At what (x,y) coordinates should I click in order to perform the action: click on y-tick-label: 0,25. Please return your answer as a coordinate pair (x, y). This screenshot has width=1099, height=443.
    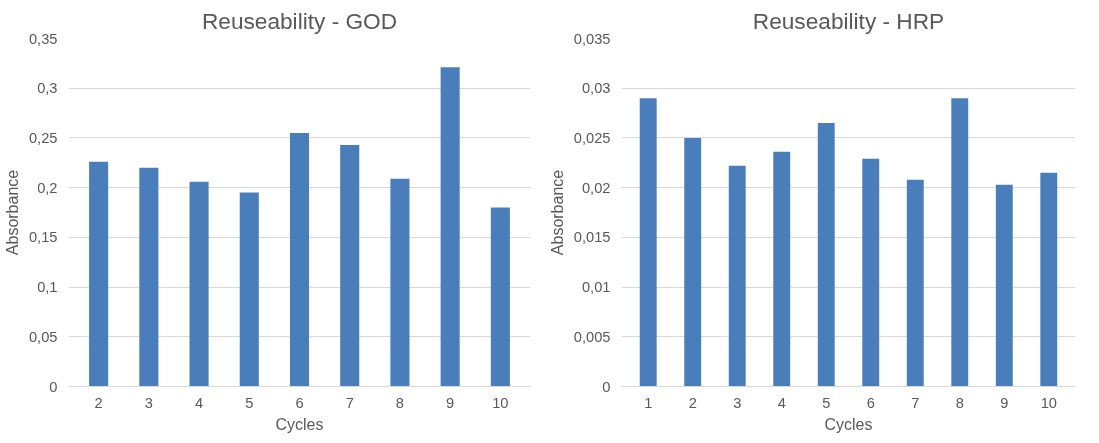
    Looking at the image, I should click on (43, 137).